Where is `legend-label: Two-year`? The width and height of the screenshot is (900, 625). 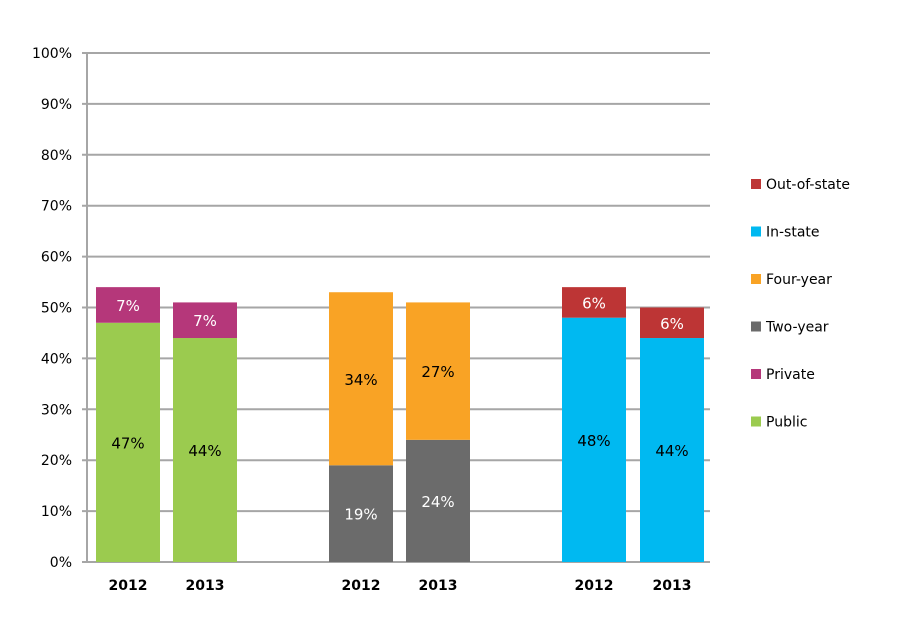 legend-label: Two-year is located at coordinates (797, 328).